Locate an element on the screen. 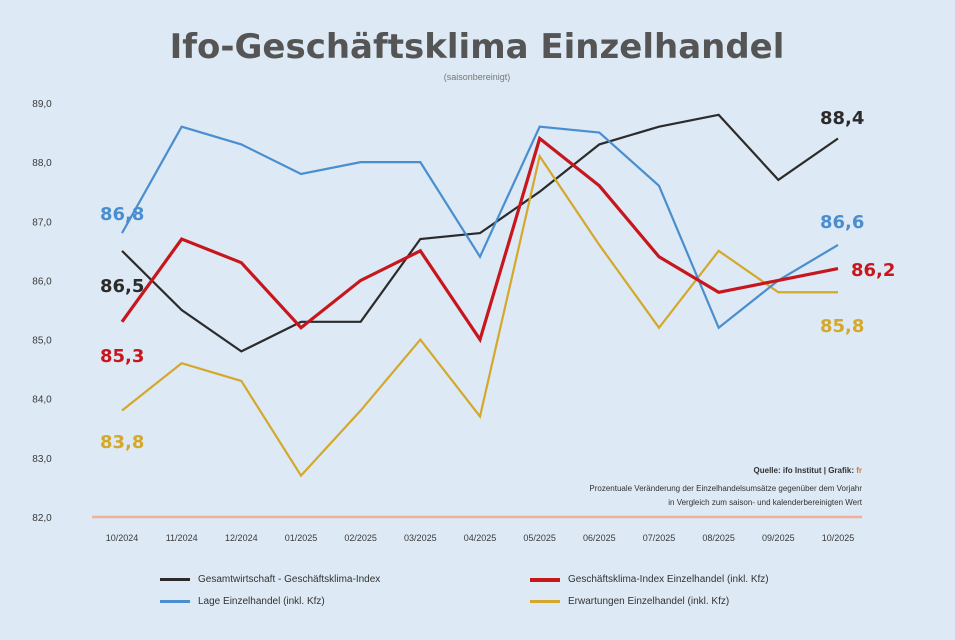 Image resolution: width=955 pixels, height=640 pixels. source-accent: fr is located at coordinates (859, 470).